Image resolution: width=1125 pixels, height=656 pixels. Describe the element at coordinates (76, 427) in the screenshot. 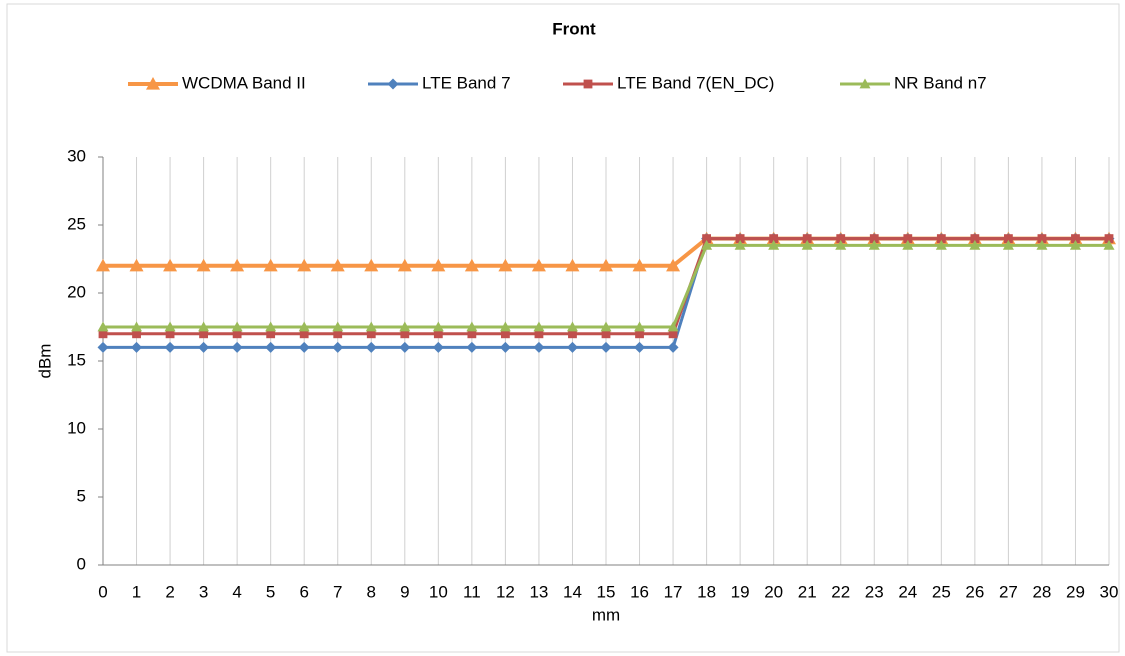

I see `y-tick-label: 10` at that location.